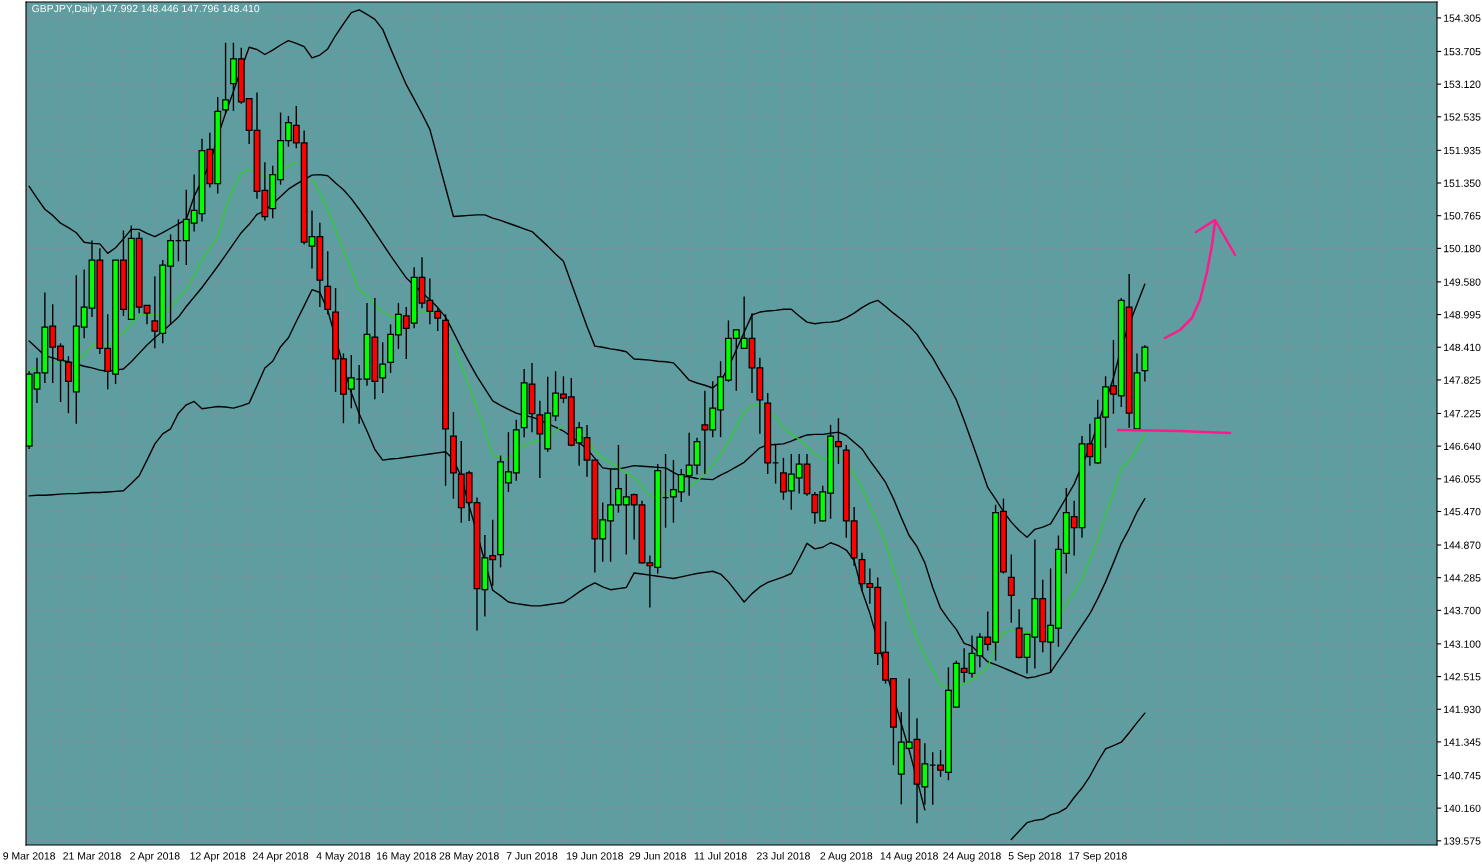 The width and height of the screenshot is (1482, 865). Describe the element at coordinates (1462, 347) in the screenshot. I see `y-tick-label: 148.410` at that location.